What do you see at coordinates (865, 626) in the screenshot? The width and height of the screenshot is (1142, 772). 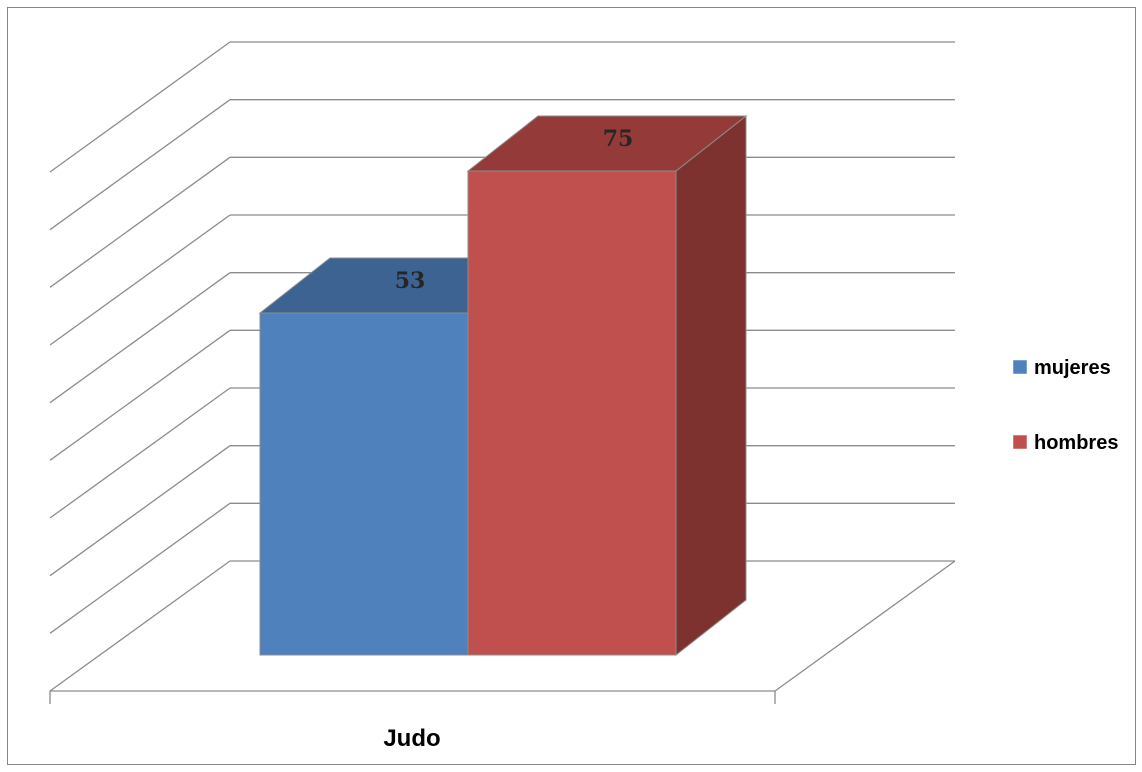 I see `floor-right-edge` at bounding box center [865, 626].